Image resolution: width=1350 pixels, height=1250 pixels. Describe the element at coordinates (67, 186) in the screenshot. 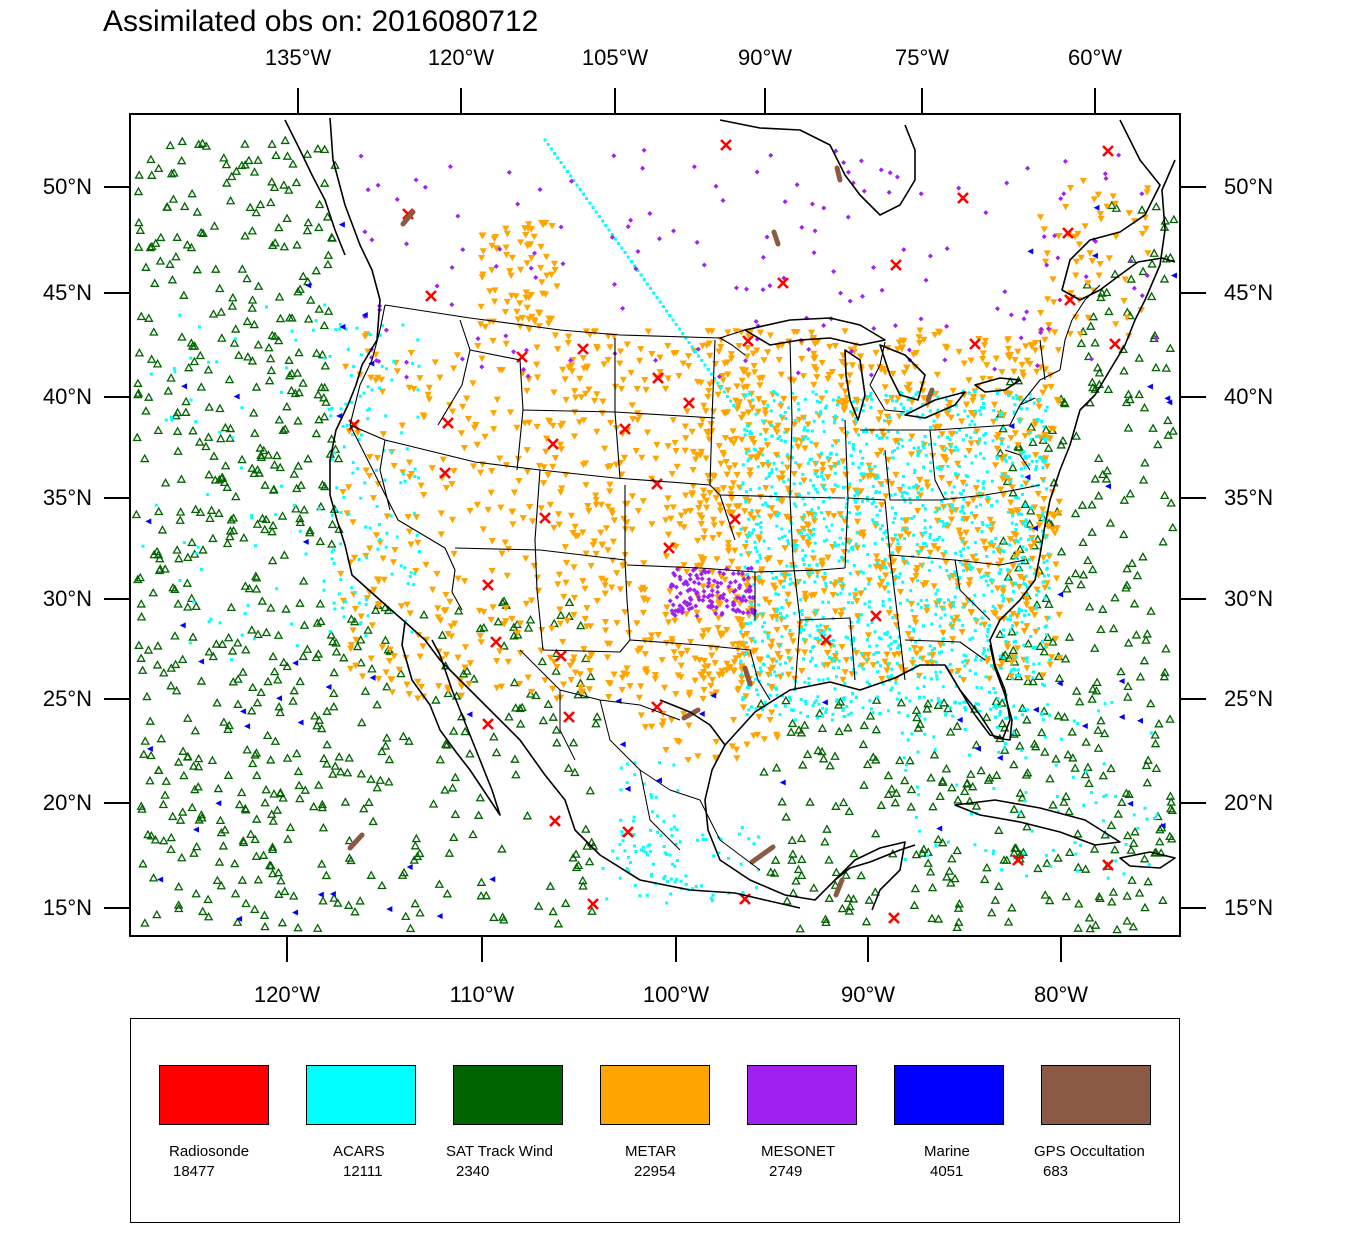

I see `left-lat-label: 50°N` at that location.